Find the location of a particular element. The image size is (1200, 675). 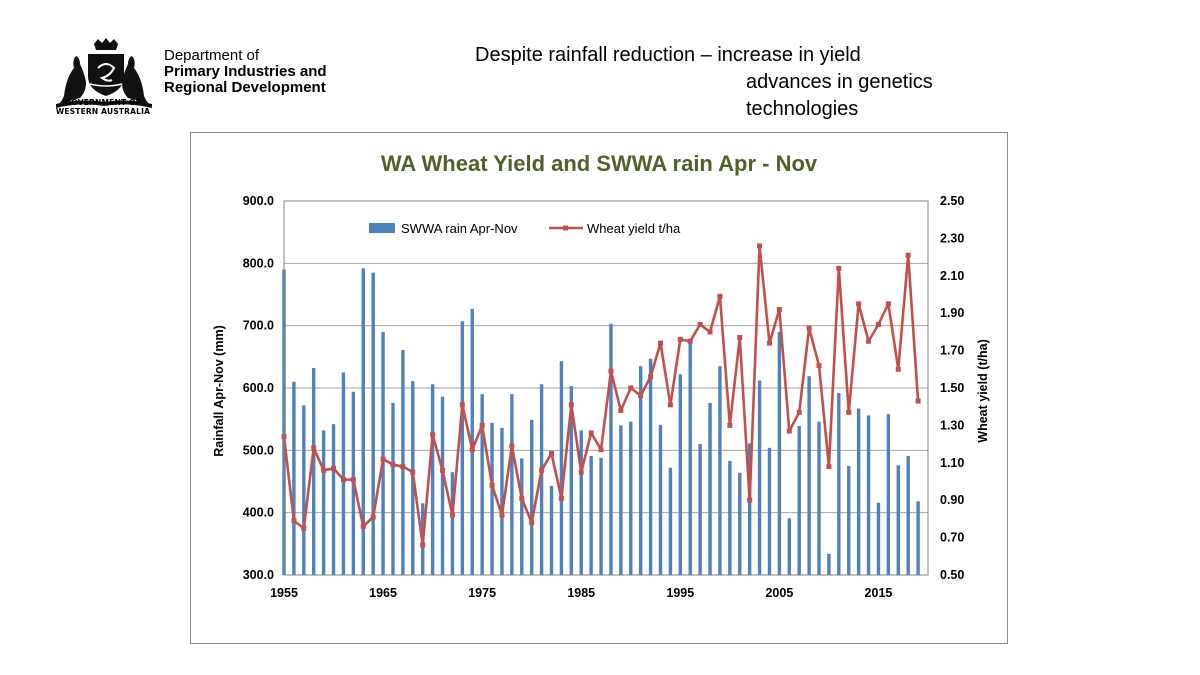

y2-tick-label: 0.70 is located at coordinates (952, 538).